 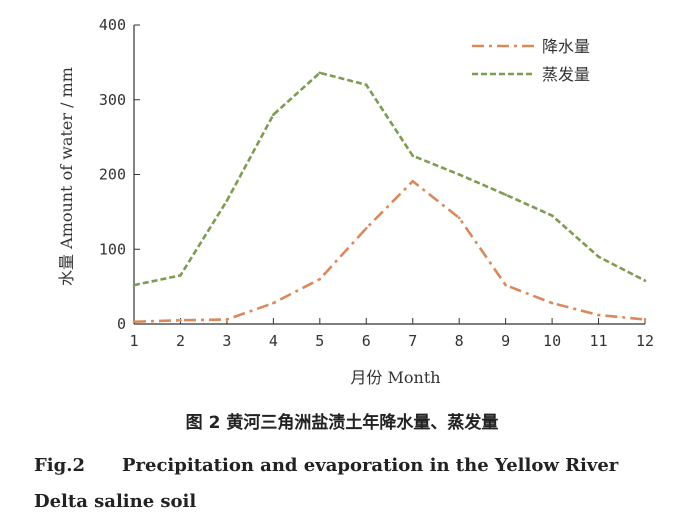 I want to click on legend-label-1: 降水量, so click(x=566, y=46).